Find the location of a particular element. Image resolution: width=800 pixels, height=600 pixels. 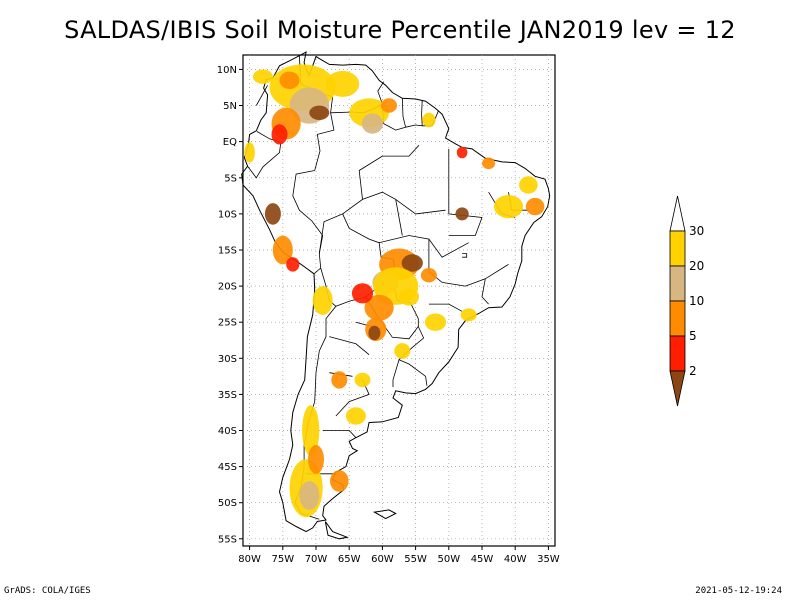

latitude-labels: 10N 5N EQ 5S 10S 15S 20S 25S 30S 35S 40S 45S 50S 55S is located at coordinates (230, 305).